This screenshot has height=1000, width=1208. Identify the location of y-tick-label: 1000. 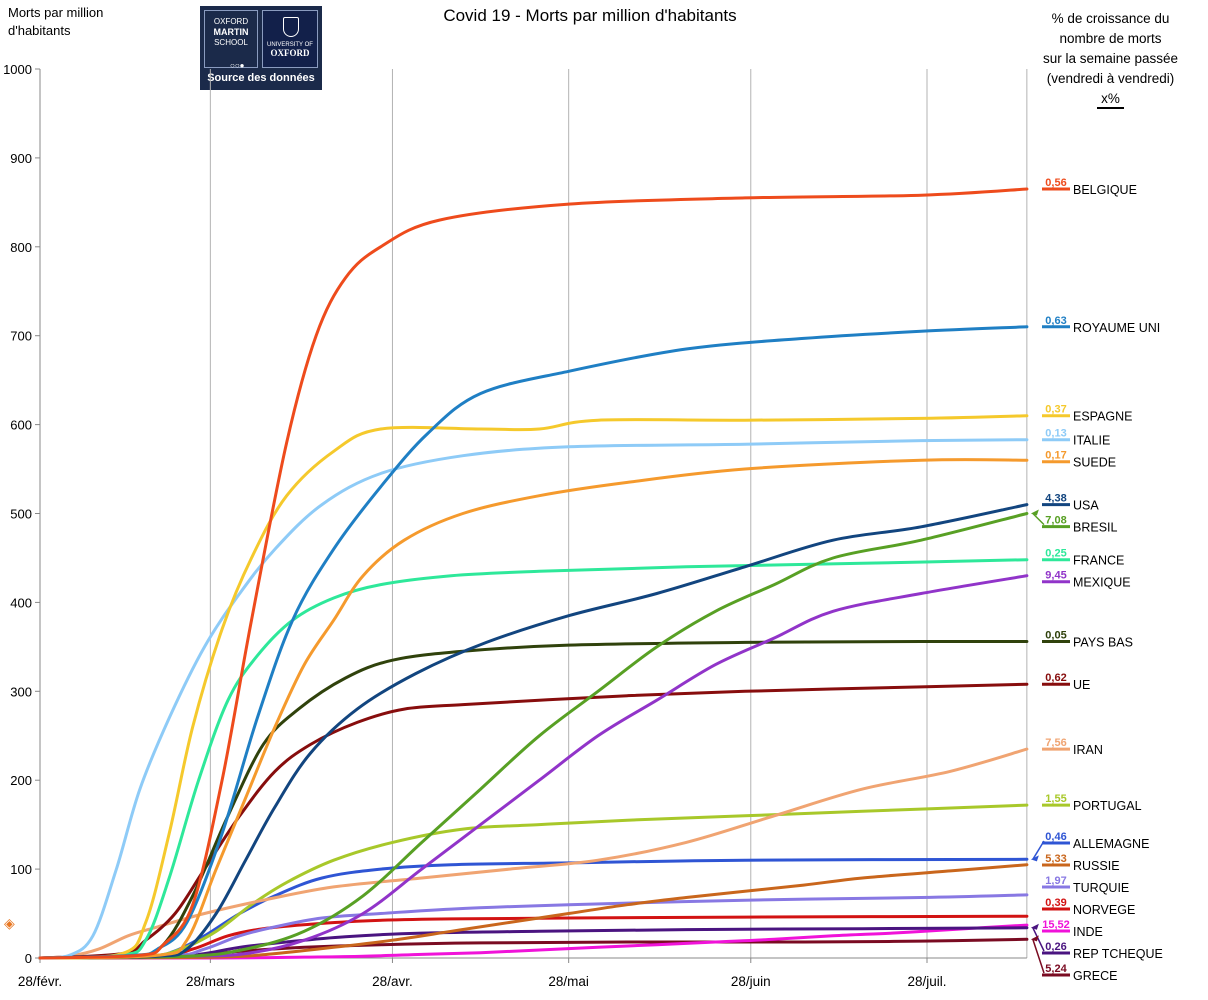
(17, 69).